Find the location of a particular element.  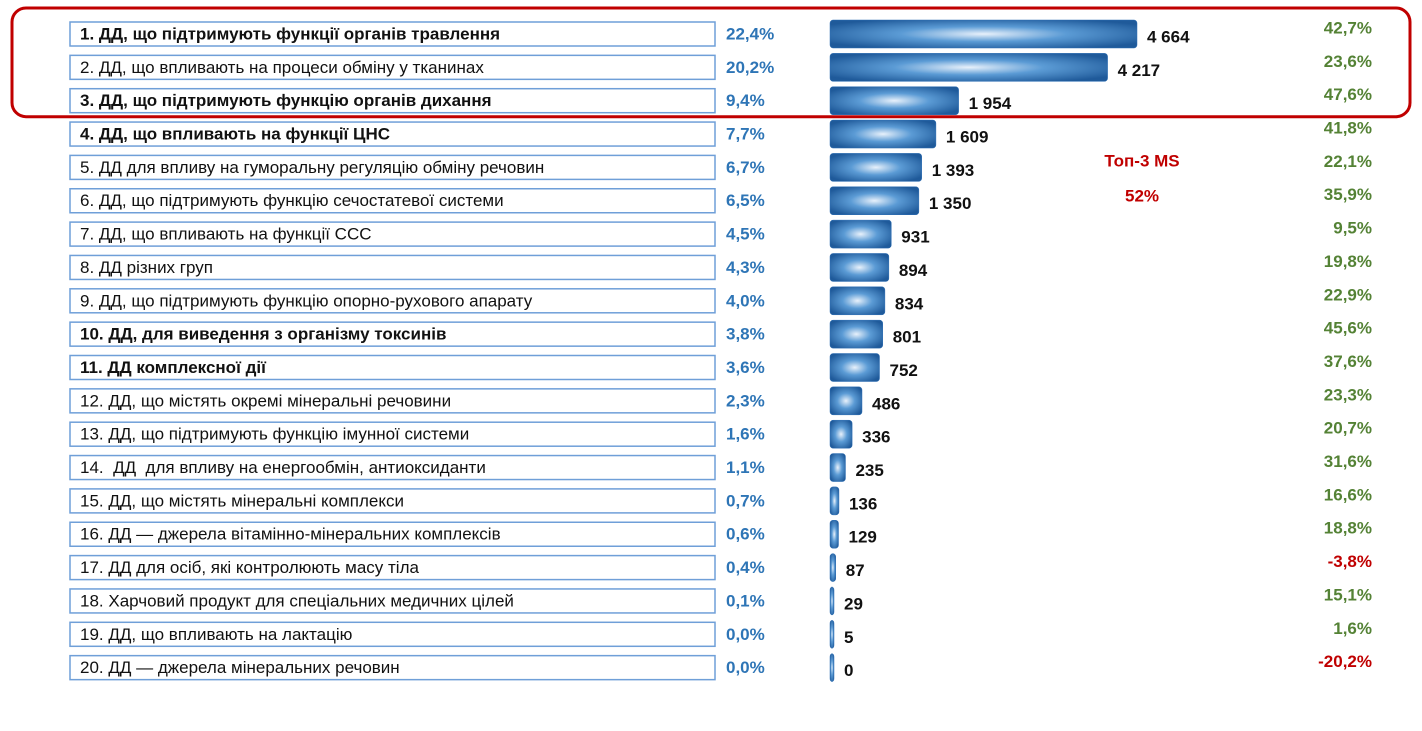

share-label: 4,3% is located at coordinates (745, 267).